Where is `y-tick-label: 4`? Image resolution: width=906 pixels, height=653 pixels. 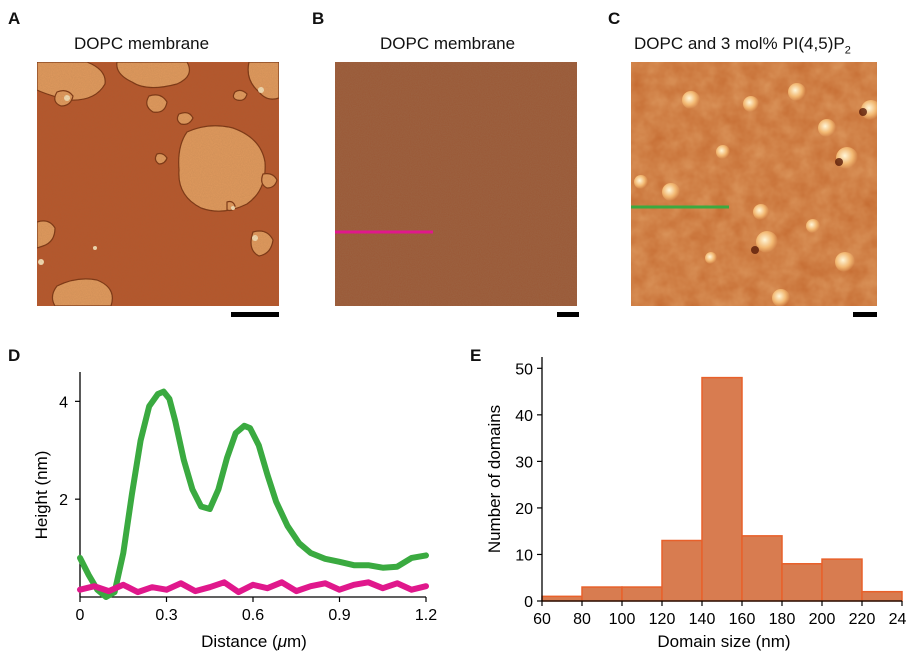 y-tick-label: 4 is located at coordinates (63, 402).